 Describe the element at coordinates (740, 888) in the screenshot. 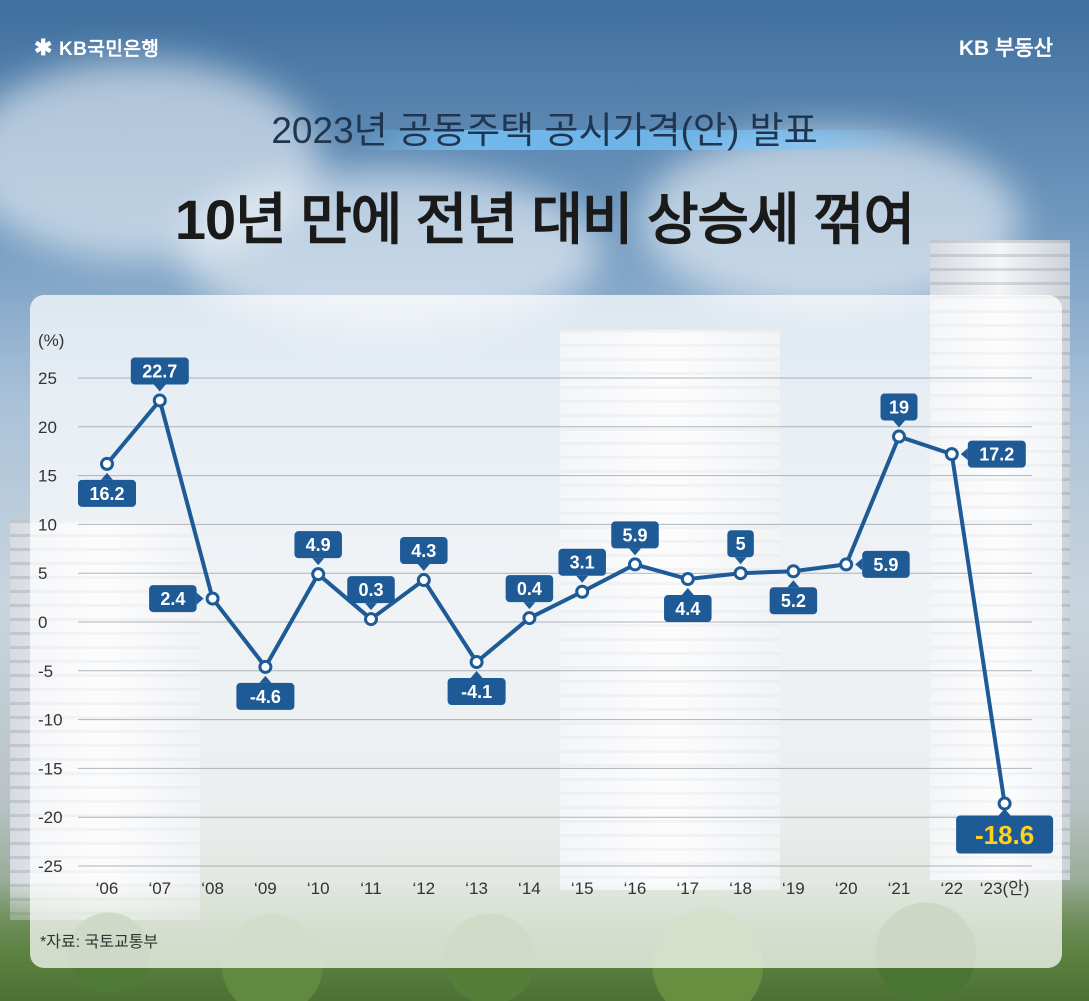

I see `x-tick-label: ‘18` at that location.